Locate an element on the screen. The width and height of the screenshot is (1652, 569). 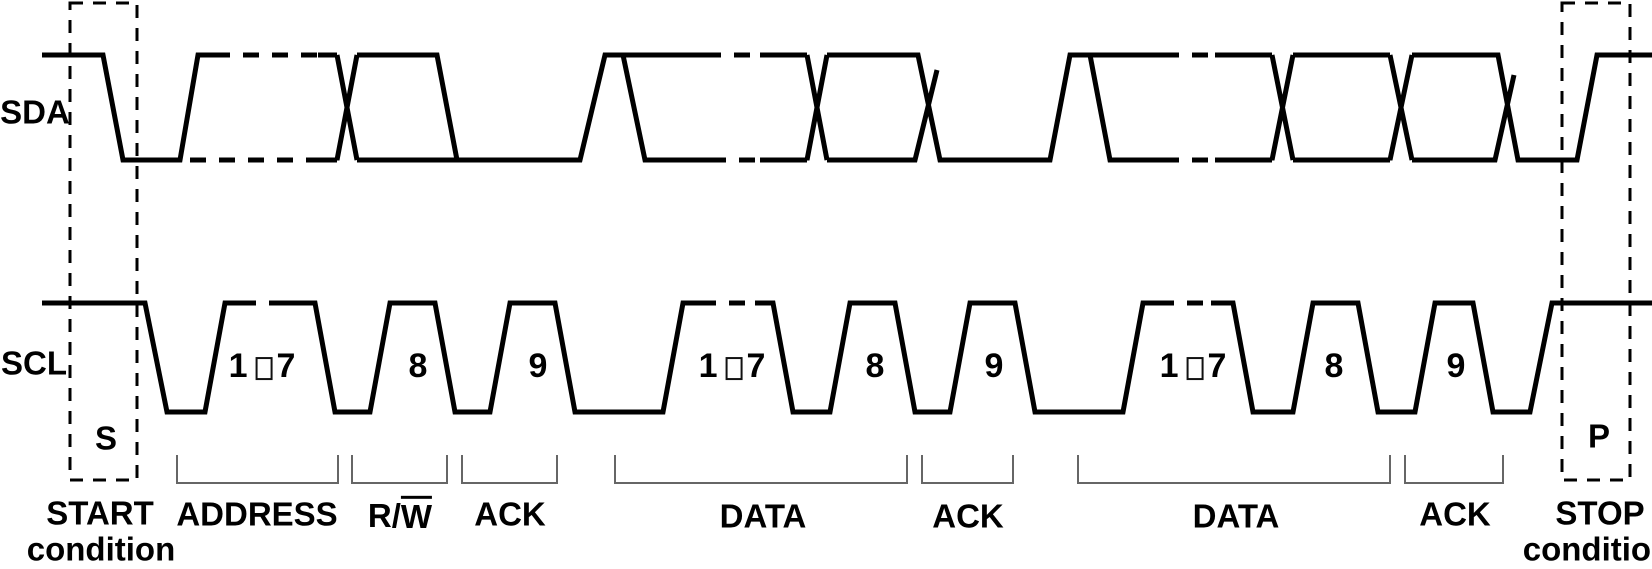
clock-label-group3-bits1to7: 1 7 is located at coordinates (1193, 366).